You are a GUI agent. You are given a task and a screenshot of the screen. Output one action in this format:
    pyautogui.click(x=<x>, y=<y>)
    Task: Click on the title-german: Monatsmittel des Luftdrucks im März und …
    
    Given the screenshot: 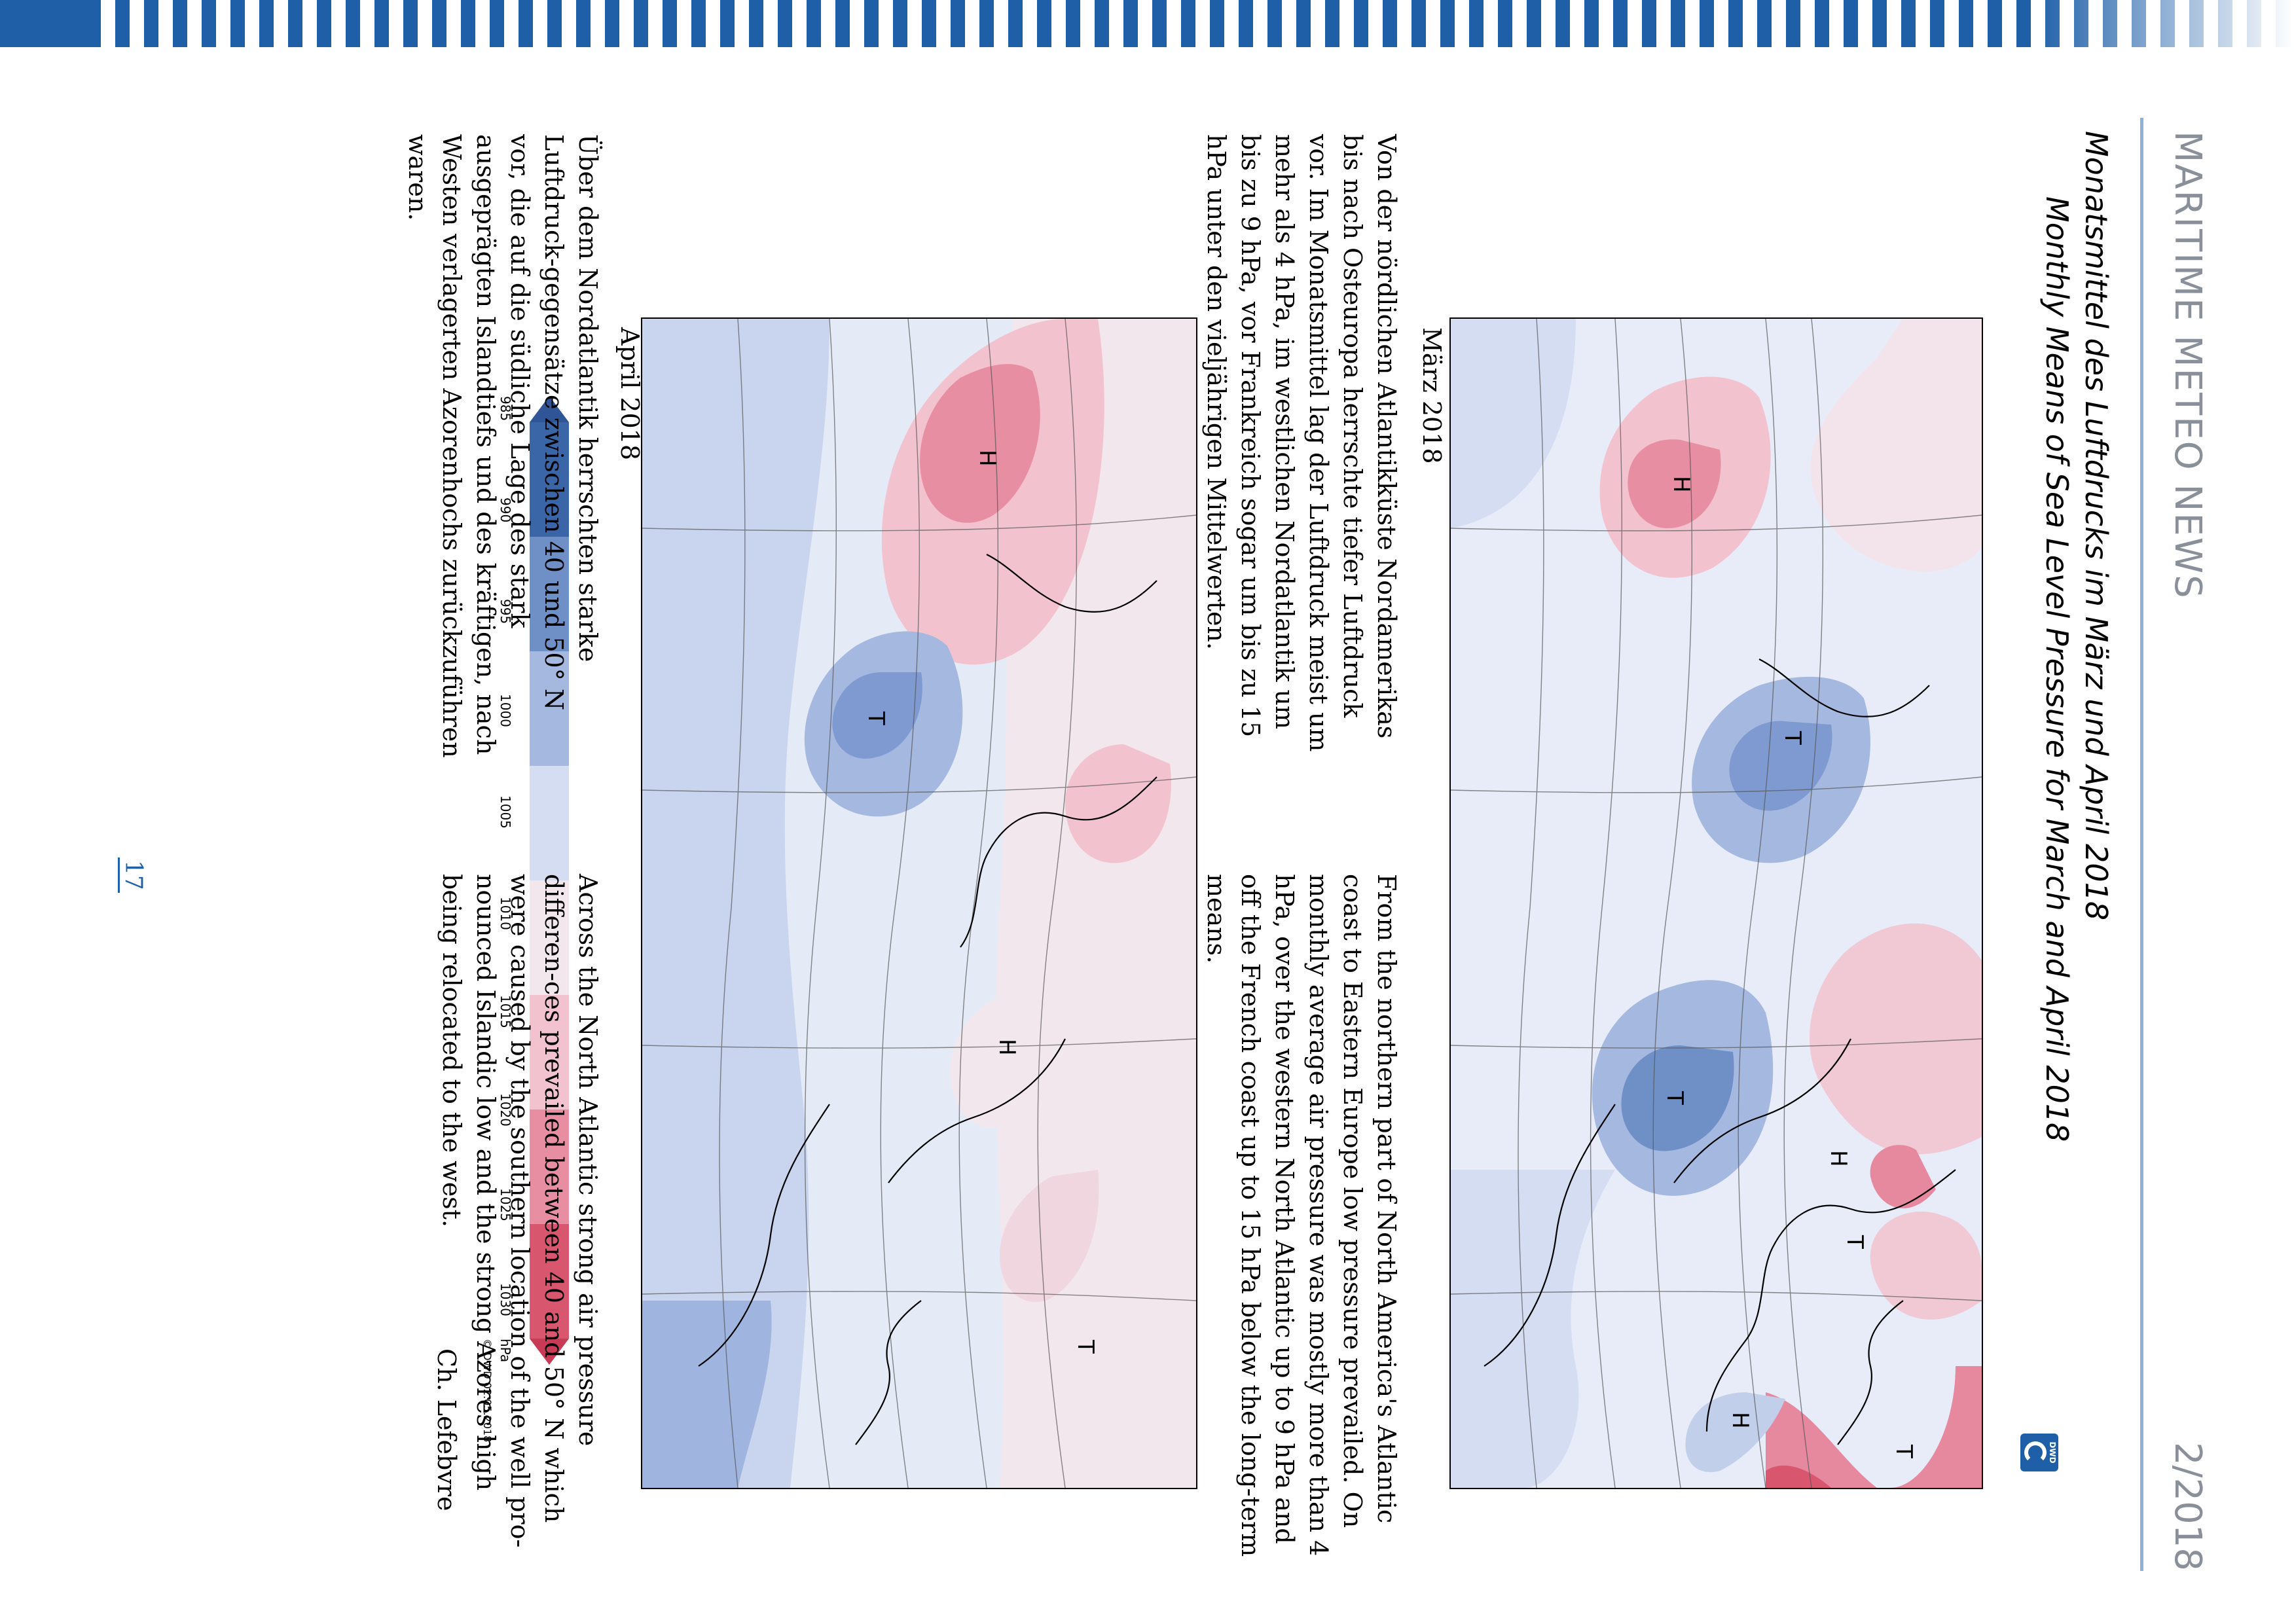 What is the action you would take?
    pyautogui.click(x=2096, y=526)
    